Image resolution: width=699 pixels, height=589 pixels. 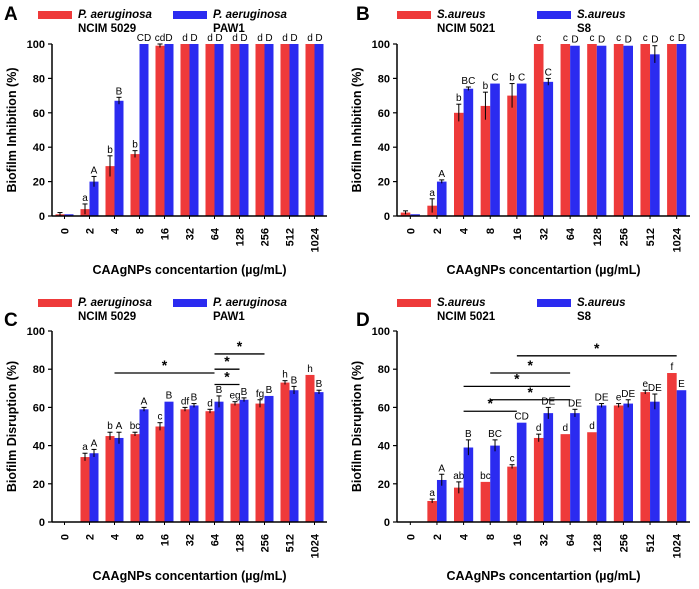 I want to click on y-tick-label: 20, so click(x=39, y=183).